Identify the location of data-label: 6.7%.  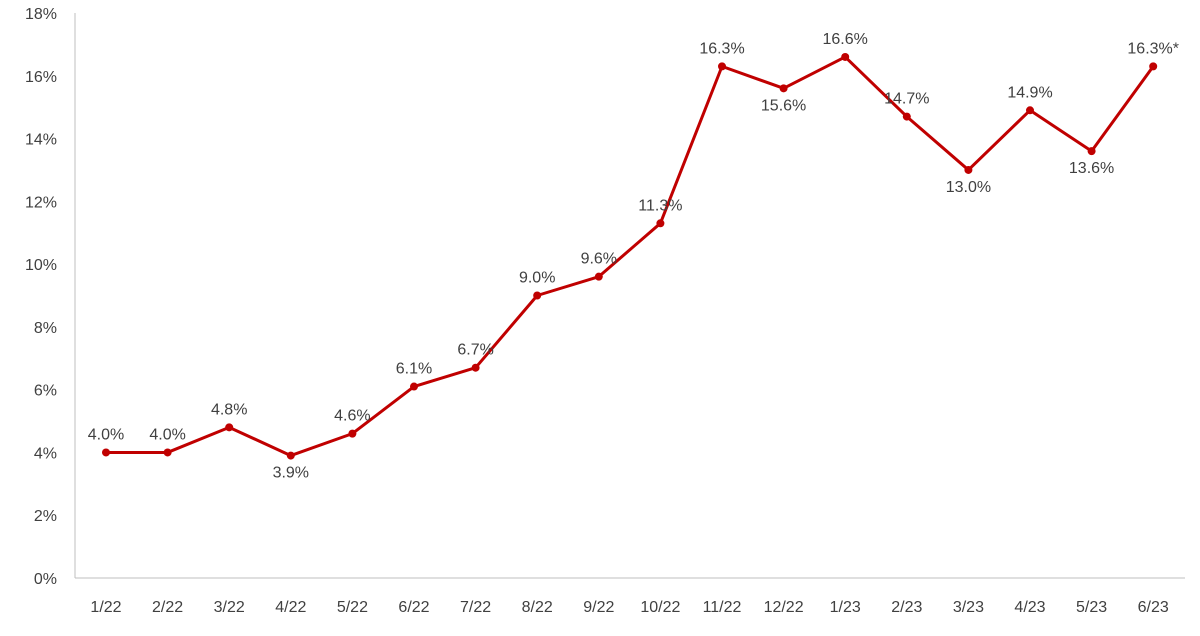
(475, 350).